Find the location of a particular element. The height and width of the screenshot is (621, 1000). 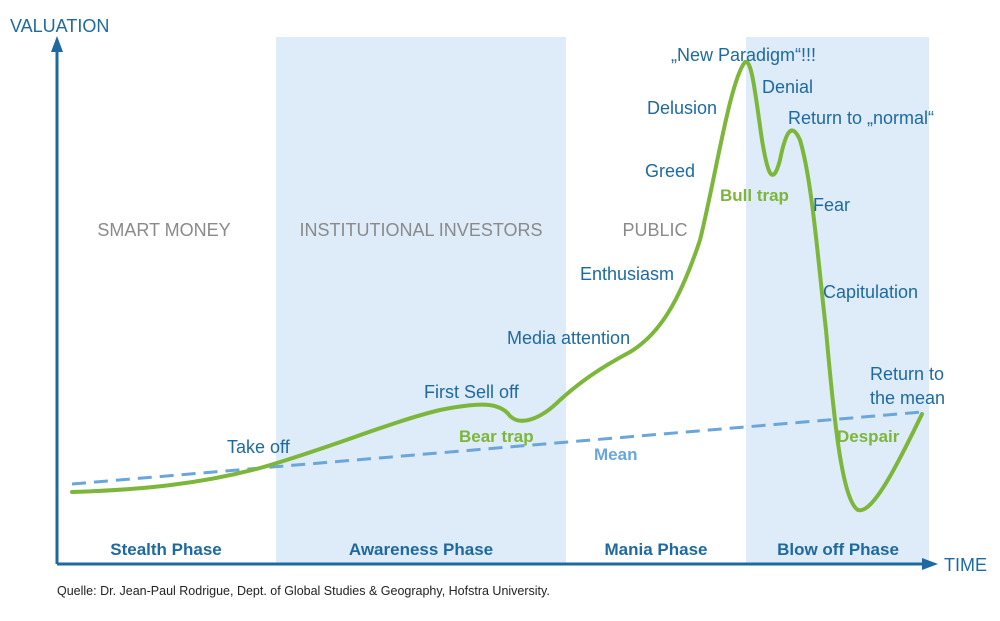

annotation-bear-trap: Bear trap is located at coordinates (496, 436).